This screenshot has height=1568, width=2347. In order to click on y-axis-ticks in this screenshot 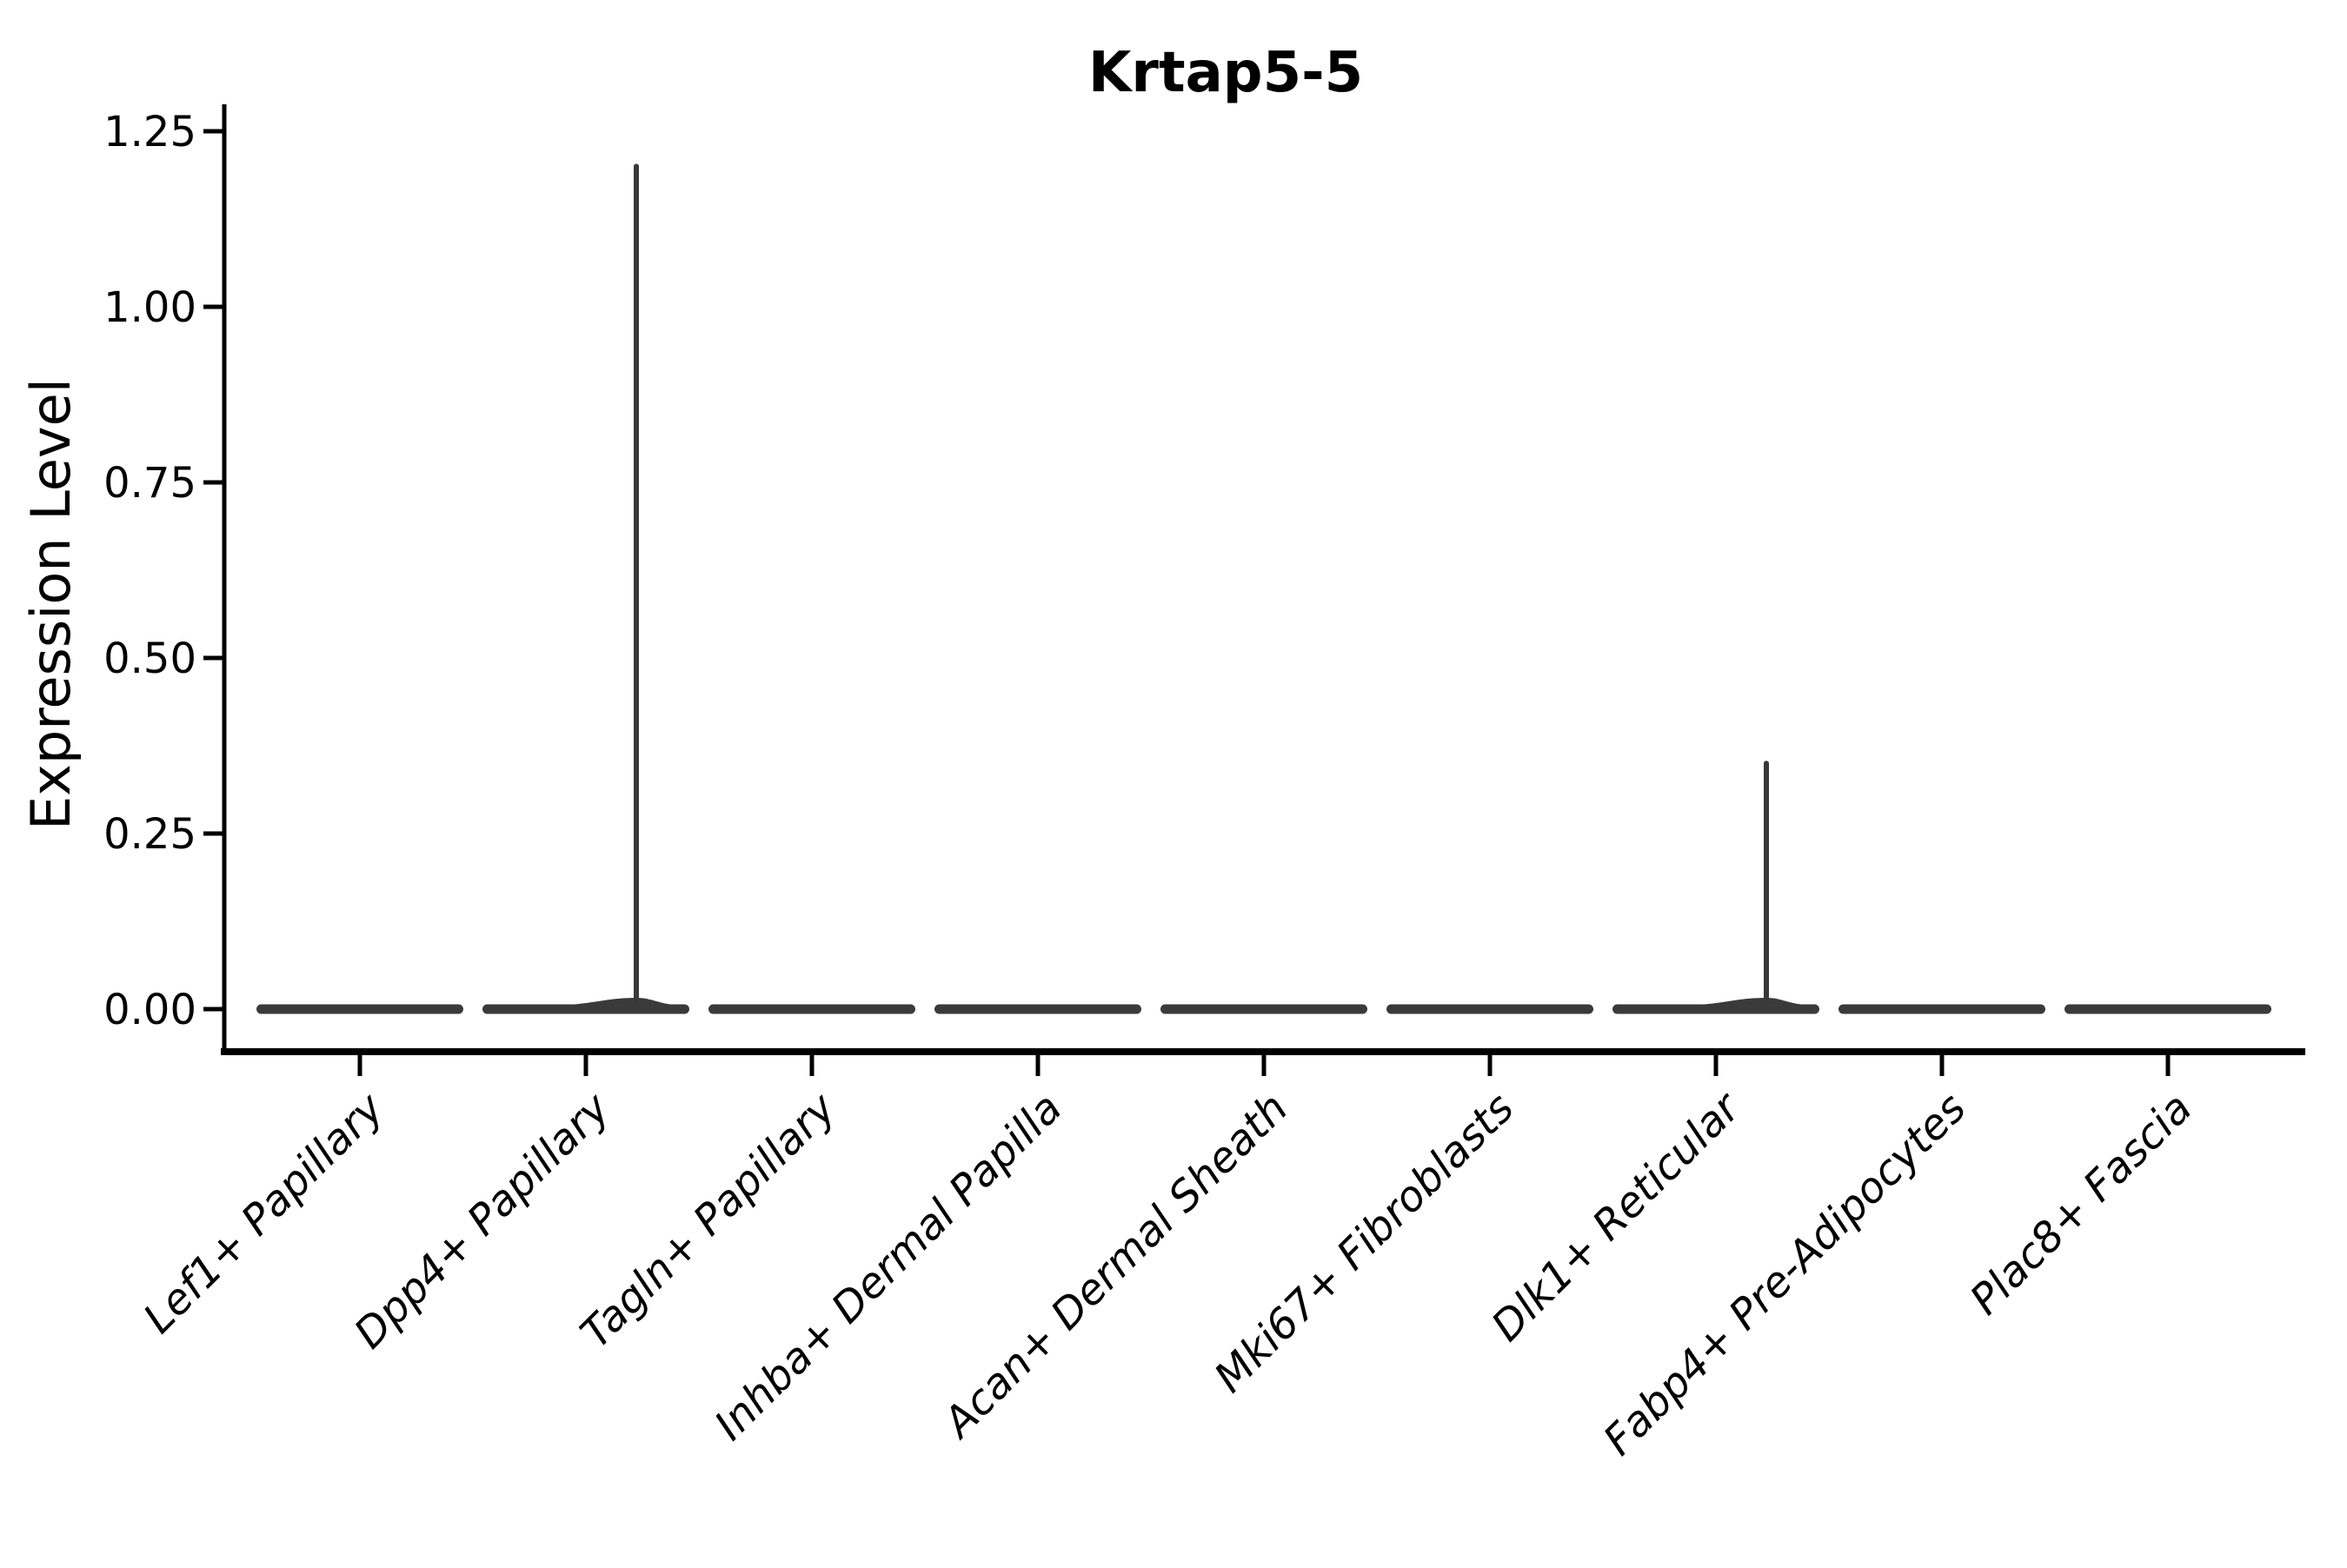, I will do `click(214, 570)`.